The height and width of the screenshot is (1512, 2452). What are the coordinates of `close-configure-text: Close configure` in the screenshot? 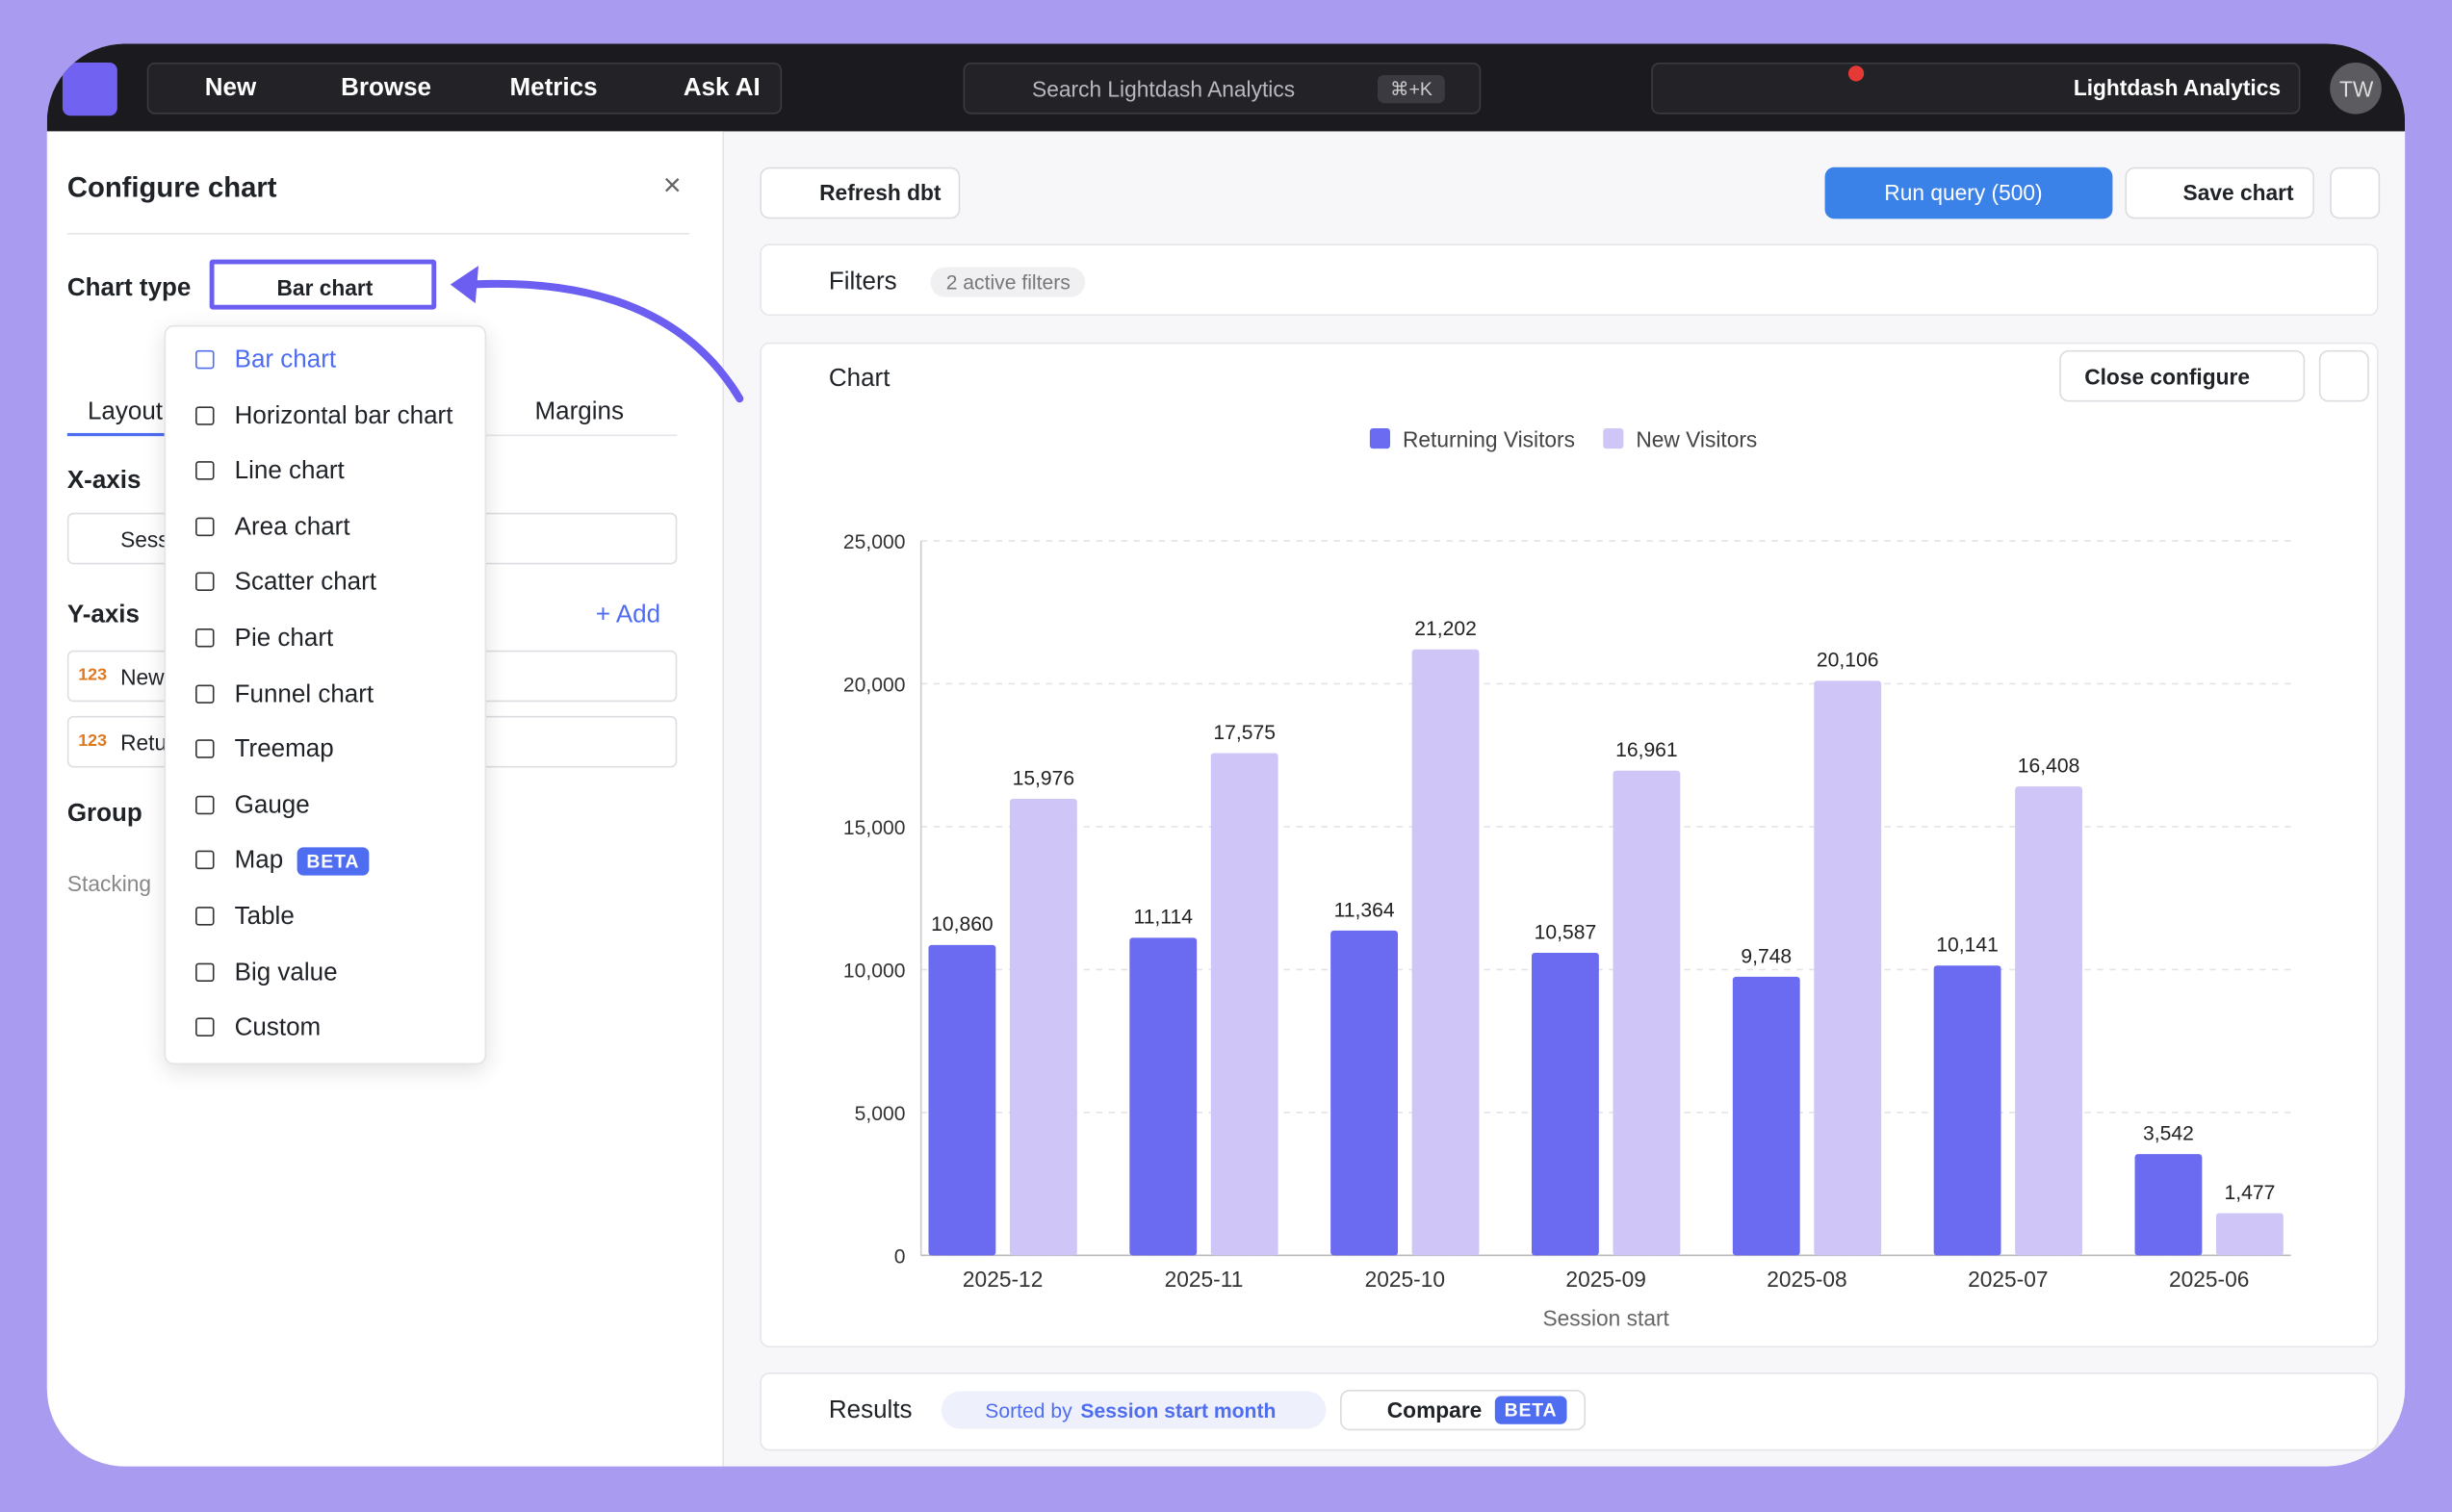 It's located at (2167, 377).